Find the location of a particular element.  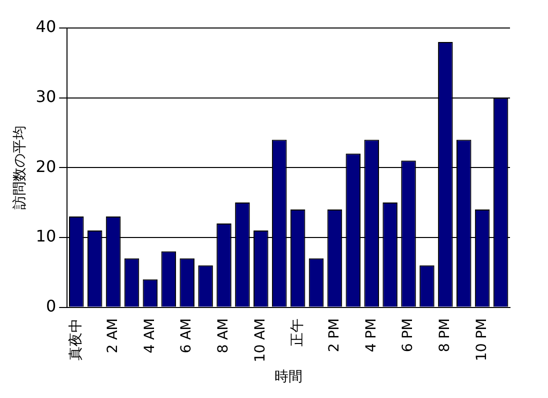

y-tick-label: 0 is located at coordinates (51, 306).